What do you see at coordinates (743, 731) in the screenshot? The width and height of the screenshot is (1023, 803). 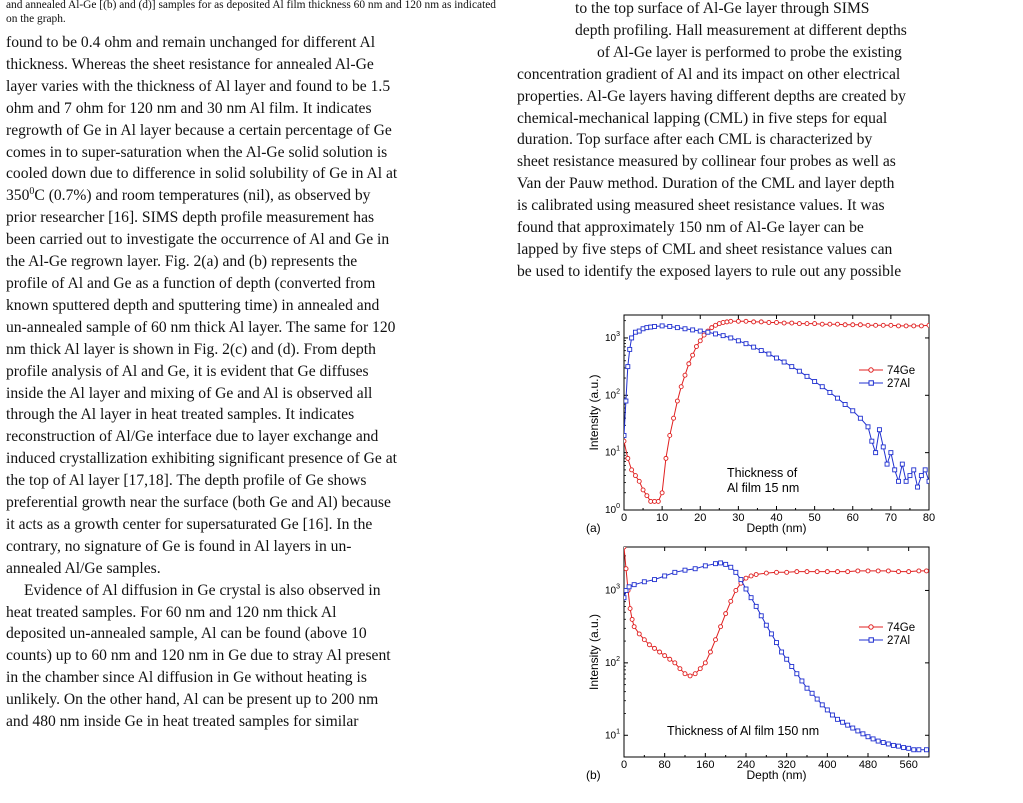 I see `thickness-annotation: Thickness of Al film 150 nm` at bounding box center [743, 731].